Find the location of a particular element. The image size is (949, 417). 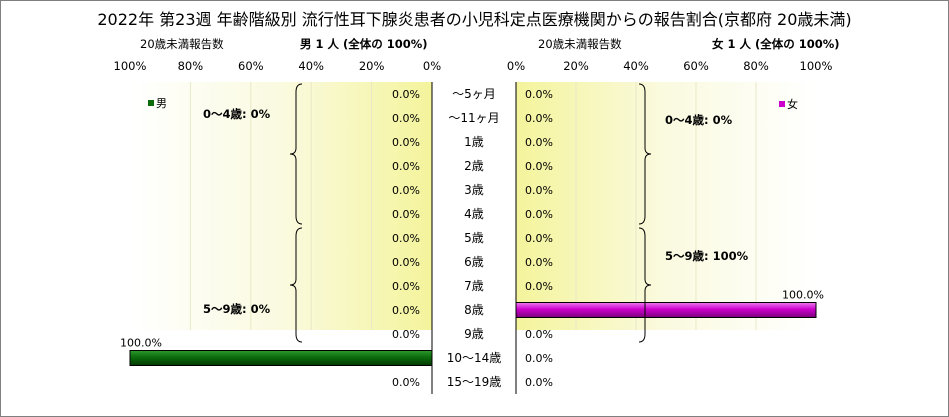

male-x-tick-label: 100% is located at coordinates (130, 66).